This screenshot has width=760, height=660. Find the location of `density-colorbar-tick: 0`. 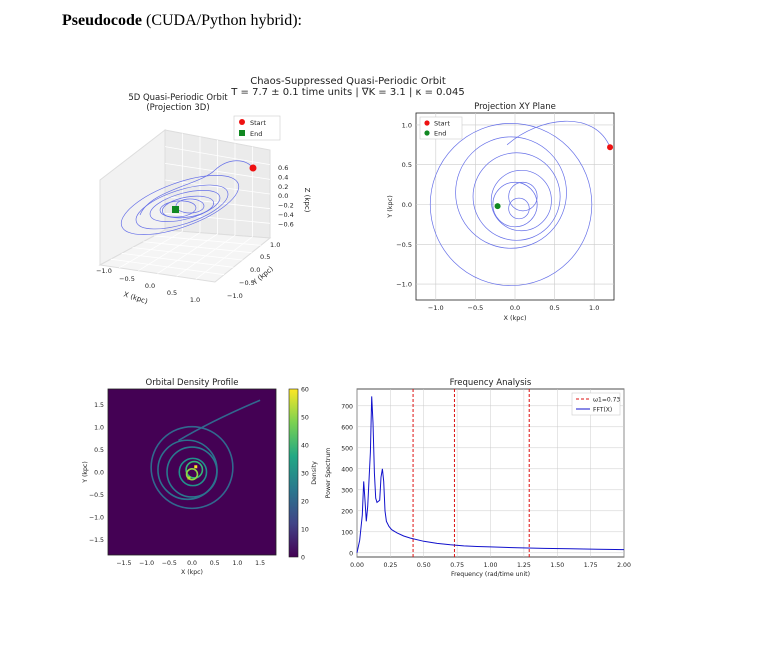

density-colorbar-tick: 0 is located at coordinates (303, 558).